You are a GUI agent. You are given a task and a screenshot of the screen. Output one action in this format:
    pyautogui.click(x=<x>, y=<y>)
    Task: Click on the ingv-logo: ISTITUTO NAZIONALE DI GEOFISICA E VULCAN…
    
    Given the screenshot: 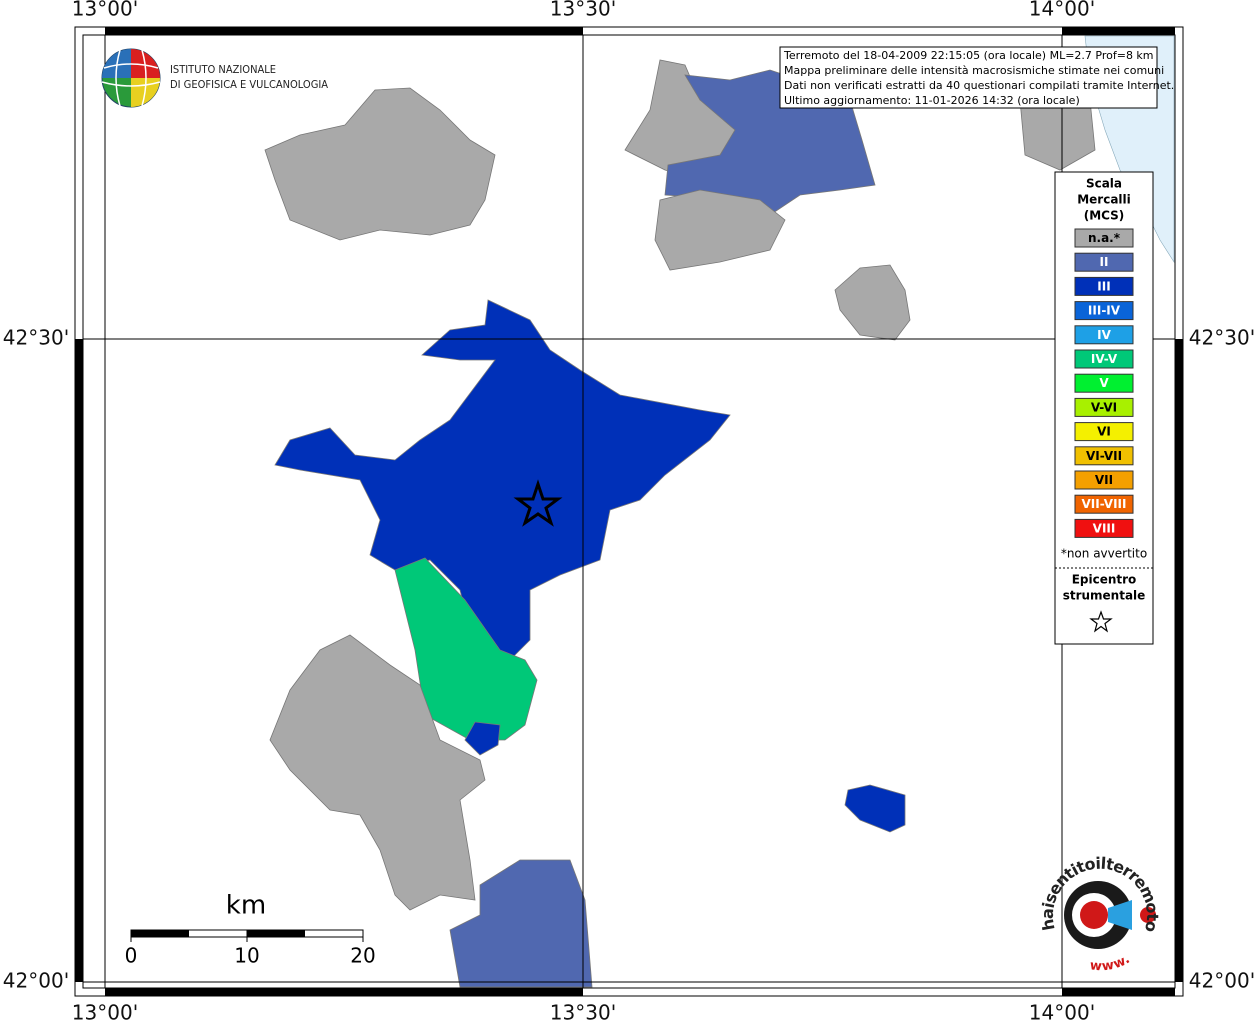 What is the action you would take?
    pyautogui.click(x=214, y=78)
    